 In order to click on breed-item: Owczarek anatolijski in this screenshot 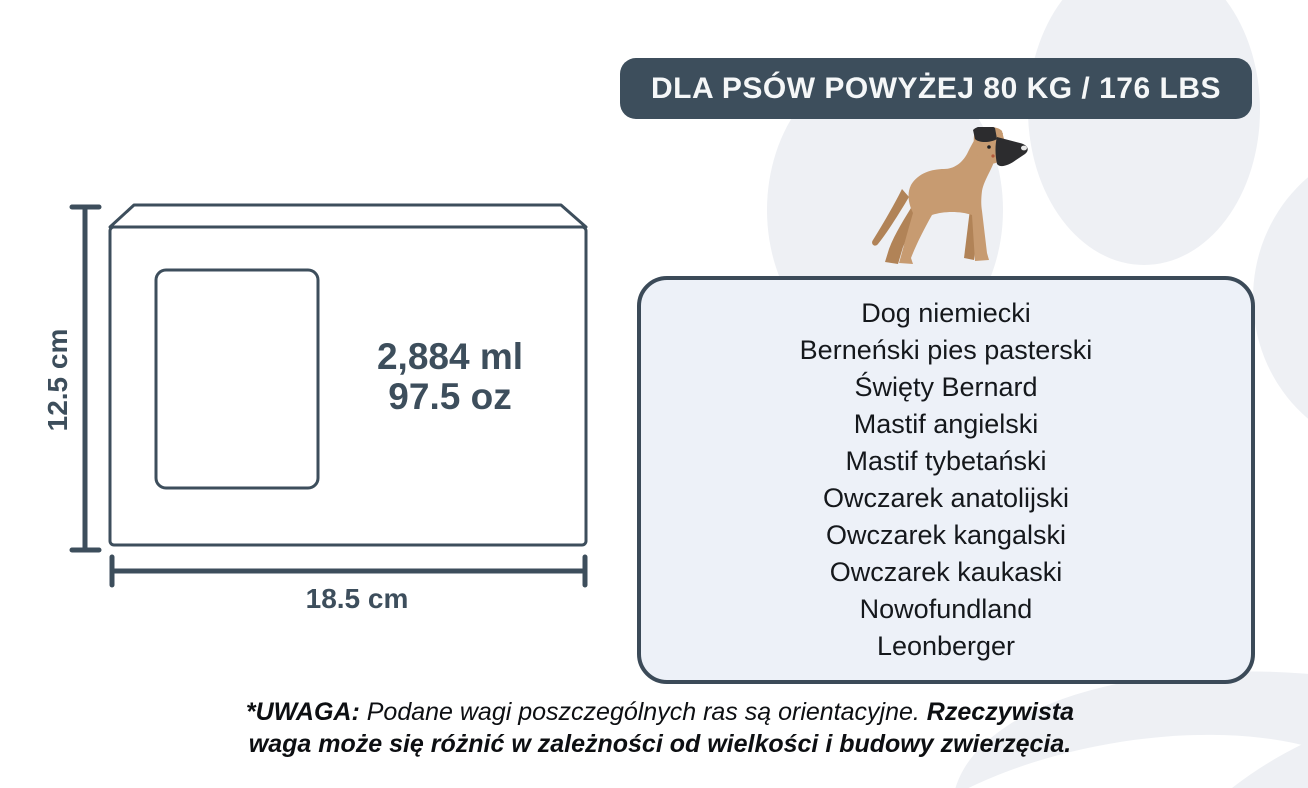, I will do `click(946, 498)`.